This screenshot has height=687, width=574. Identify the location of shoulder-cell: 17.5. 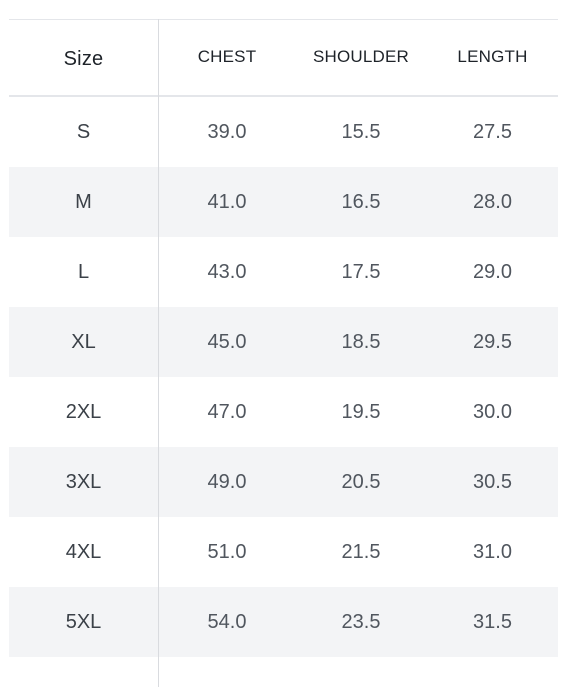
(361, 271).